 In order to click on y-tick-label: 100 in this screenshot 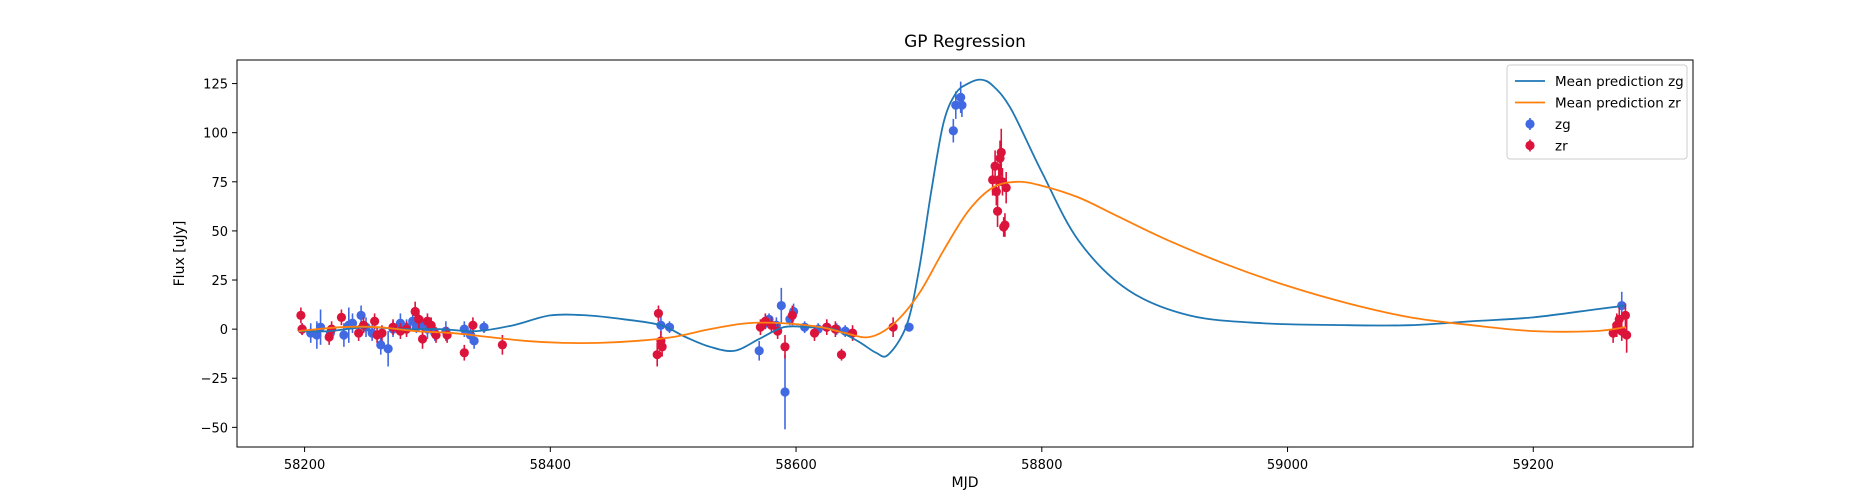, I will do `click(215, 134)`.